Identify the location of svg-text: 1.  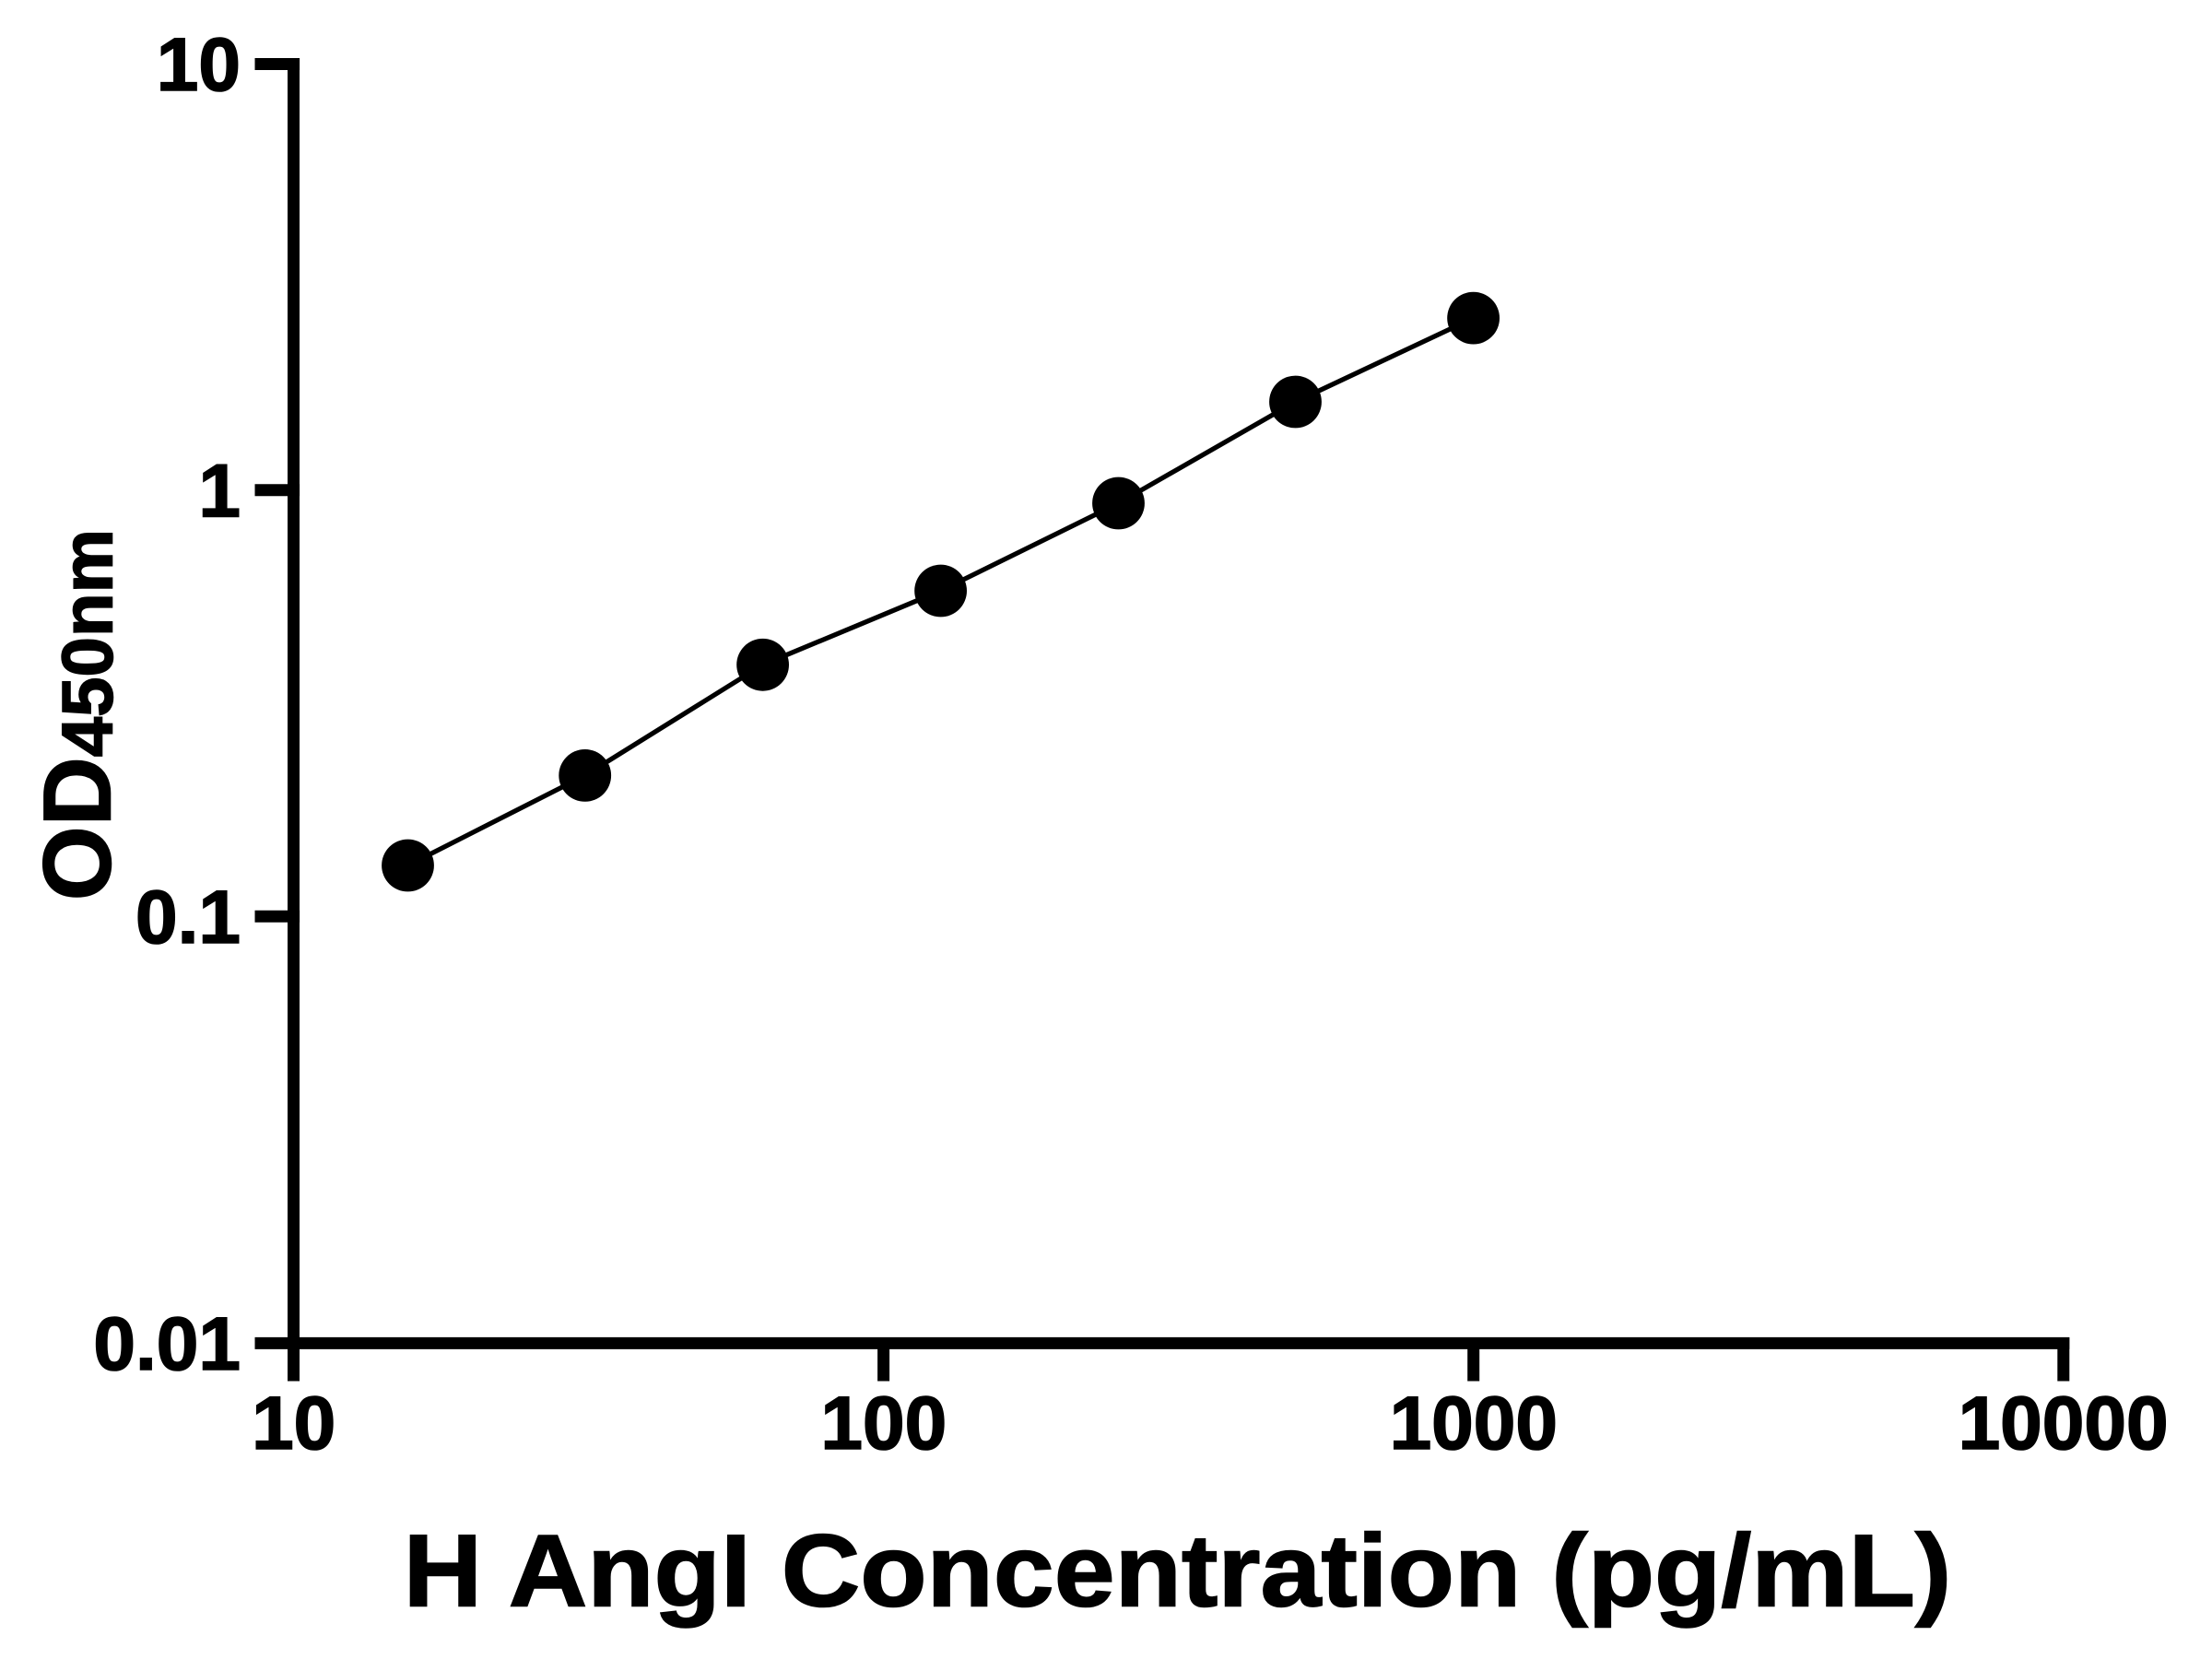
(219, 491).